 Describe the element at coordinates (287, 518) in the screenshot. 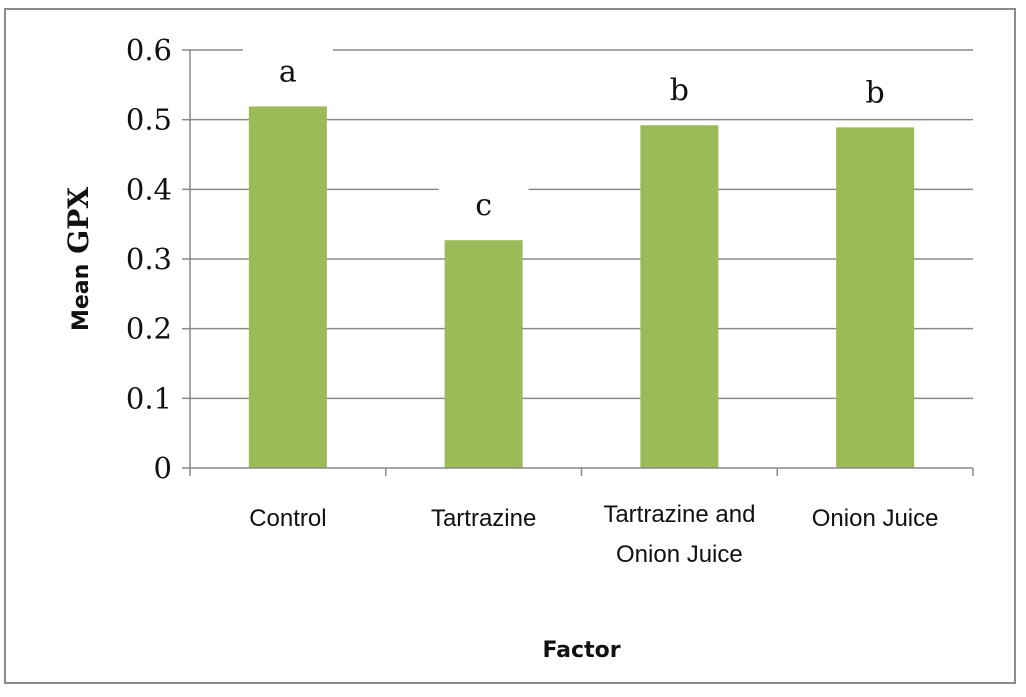

I see `x-category-label: Control` at that location.